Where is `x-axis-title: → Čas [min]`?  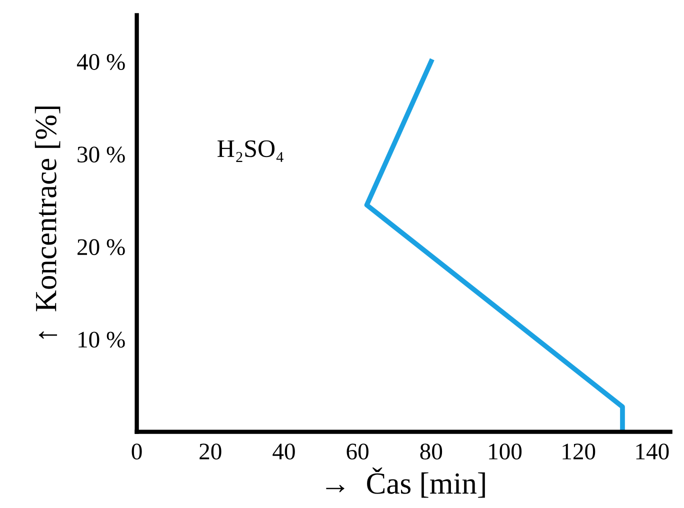 x-axis-title: → Čas [min] is located at coordinates (405, 482).